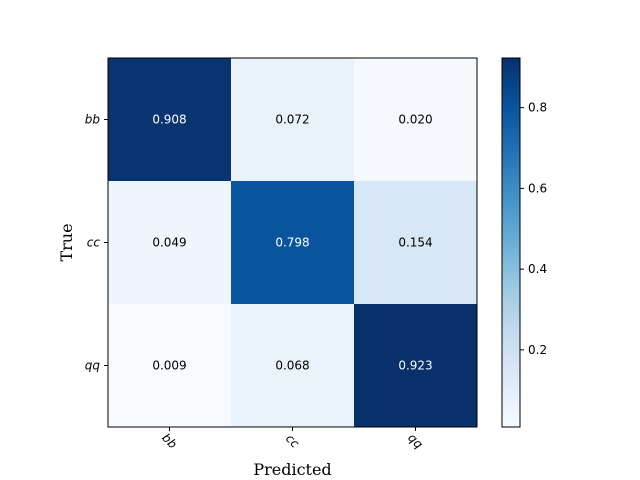 The width and height of the screenshot is (640, 480). I want to click on y-tick-label: cc, so click(94, 243).